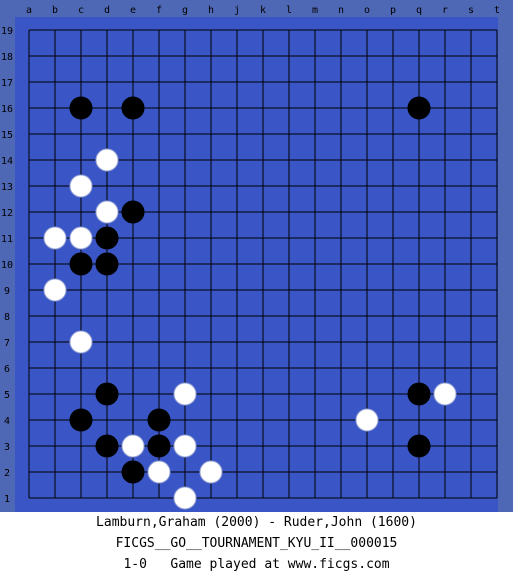 The height and width of the screenshot is (575, 525). Describe the element at coordinates (7, 343) in the screenshot. I see `row-label: 7` at that location.